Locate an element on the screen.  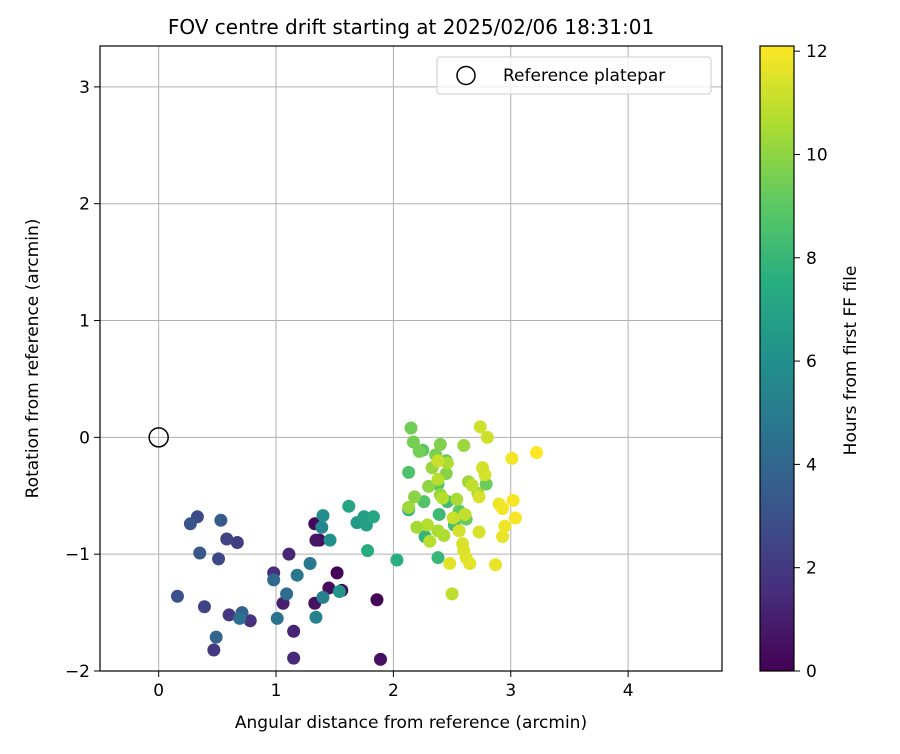
colorbar-tick-label-3: 6 is located at coordinates (811, 362).